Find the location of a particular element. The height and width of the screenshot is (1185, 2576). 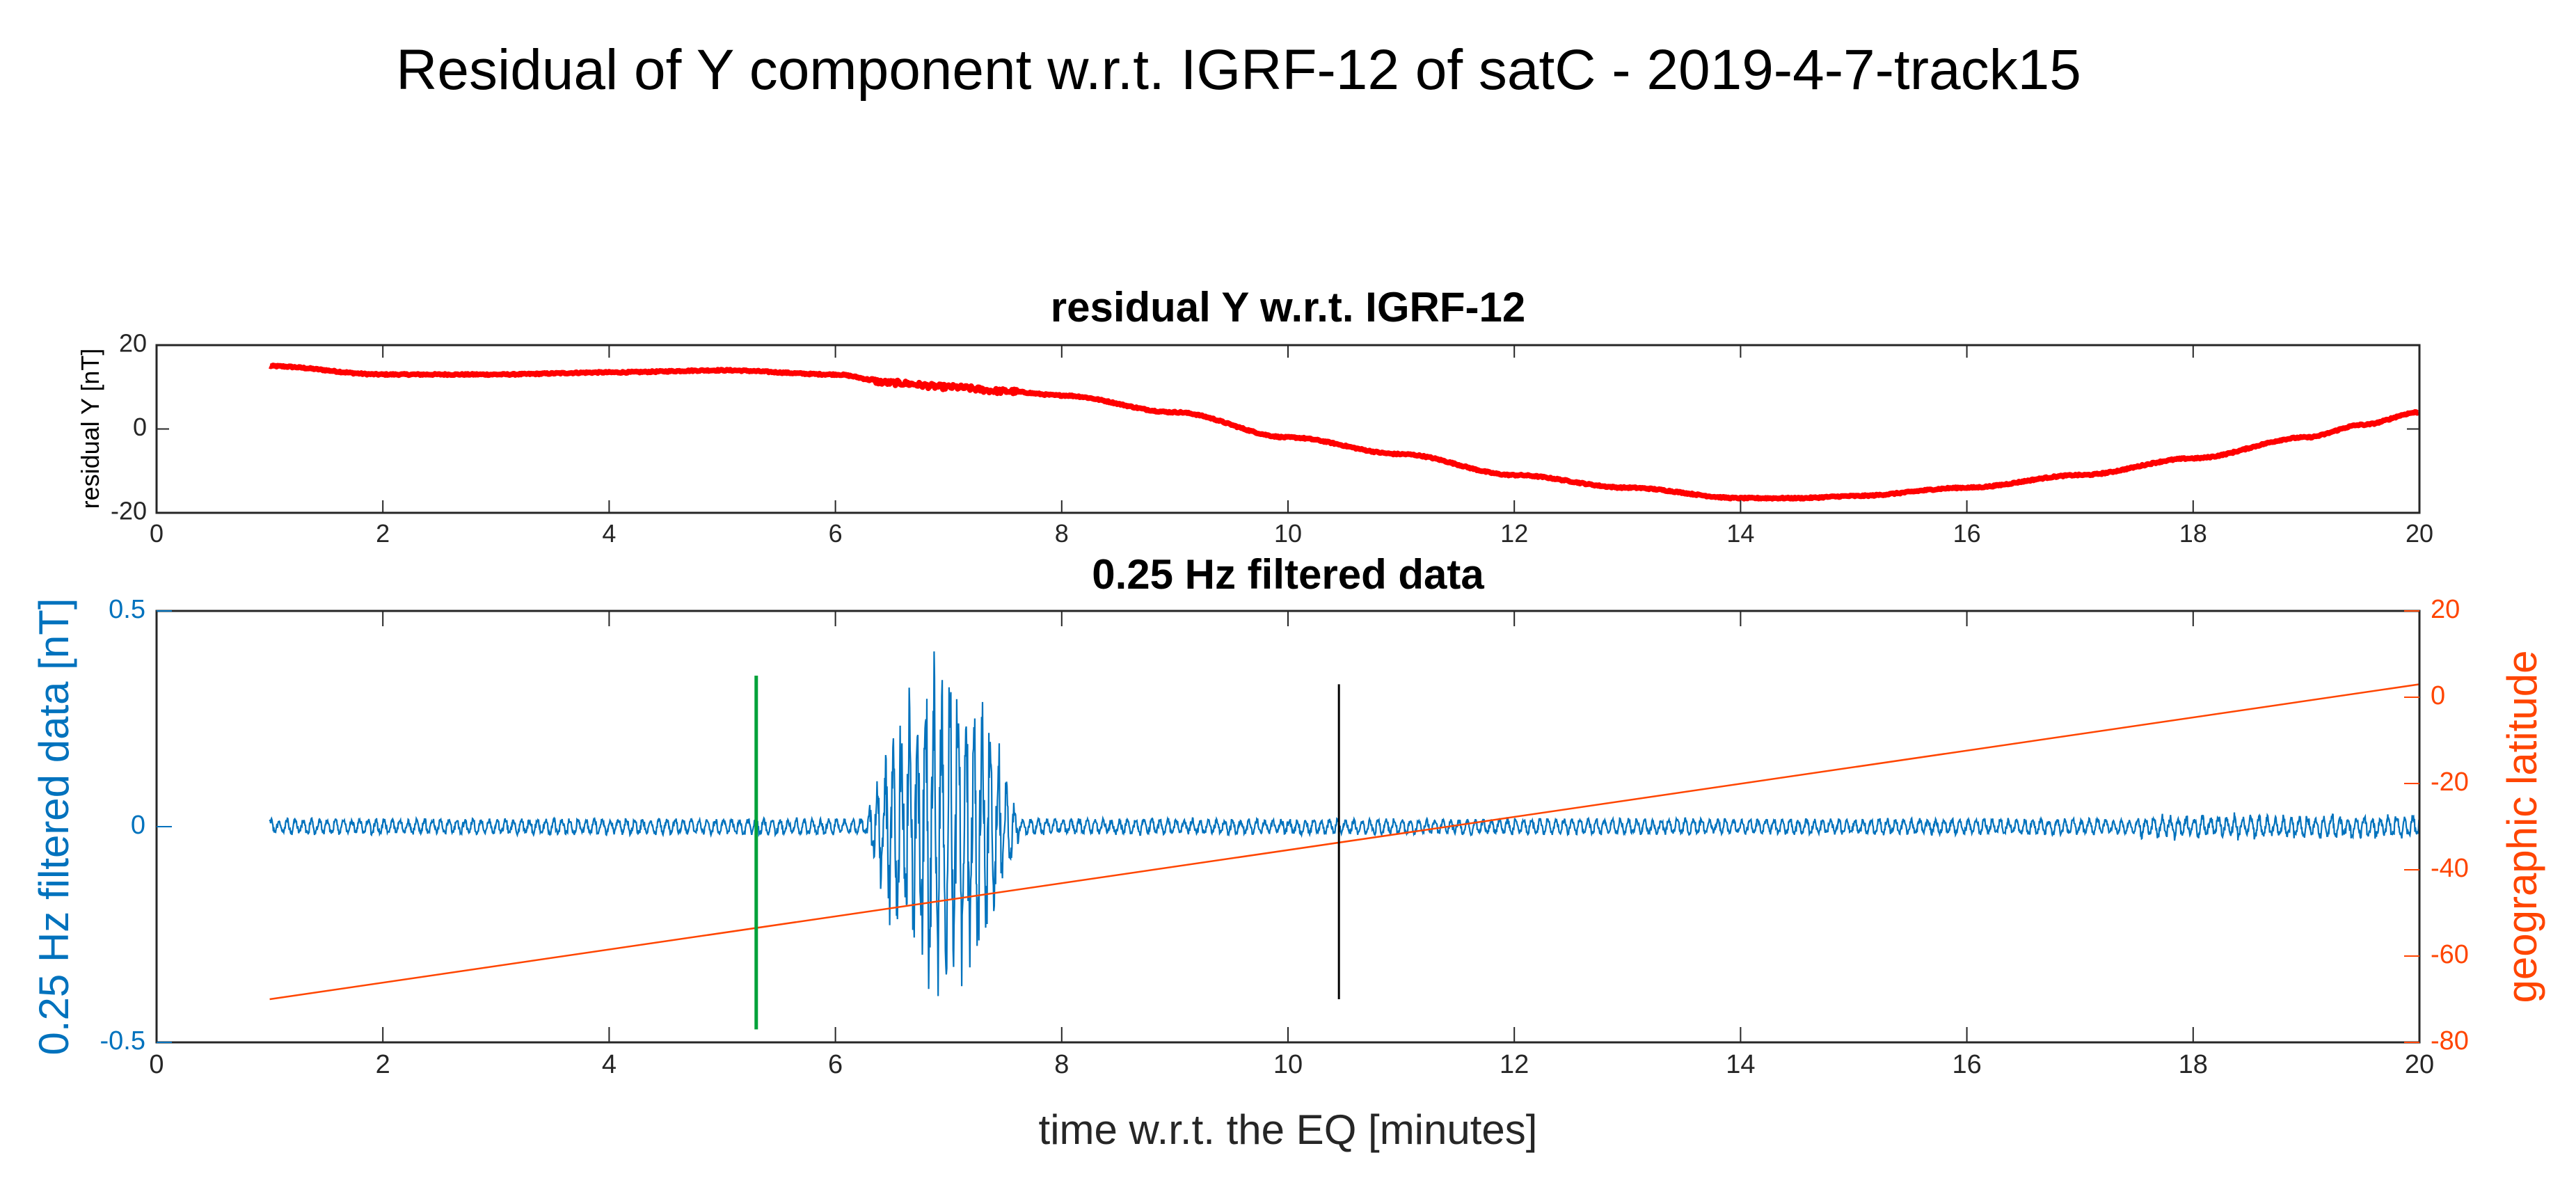

filtered-ytick-label: 0.5 is located at coordinates (127, 609).